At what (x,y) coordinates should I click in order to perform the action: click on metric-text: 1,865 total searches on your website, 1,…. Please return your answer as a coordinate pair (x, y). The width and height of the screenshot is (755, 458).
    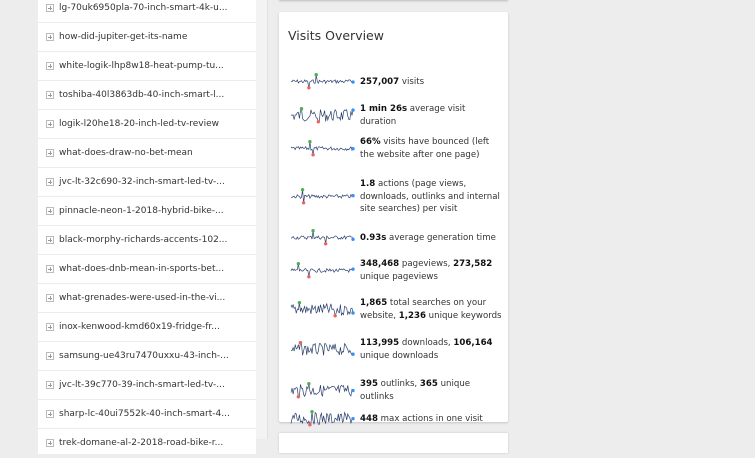
    Looking at the image, I should click on (432, 309).